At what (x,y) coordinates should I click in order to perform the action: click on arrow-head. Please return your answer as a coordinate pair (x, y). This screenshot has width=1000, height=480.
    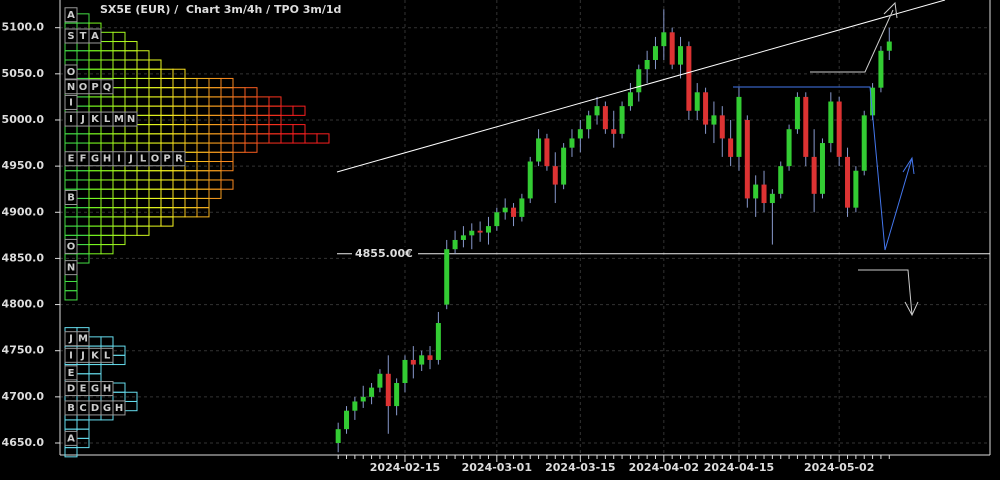
    Looking at the image, I should click on (908, 165).